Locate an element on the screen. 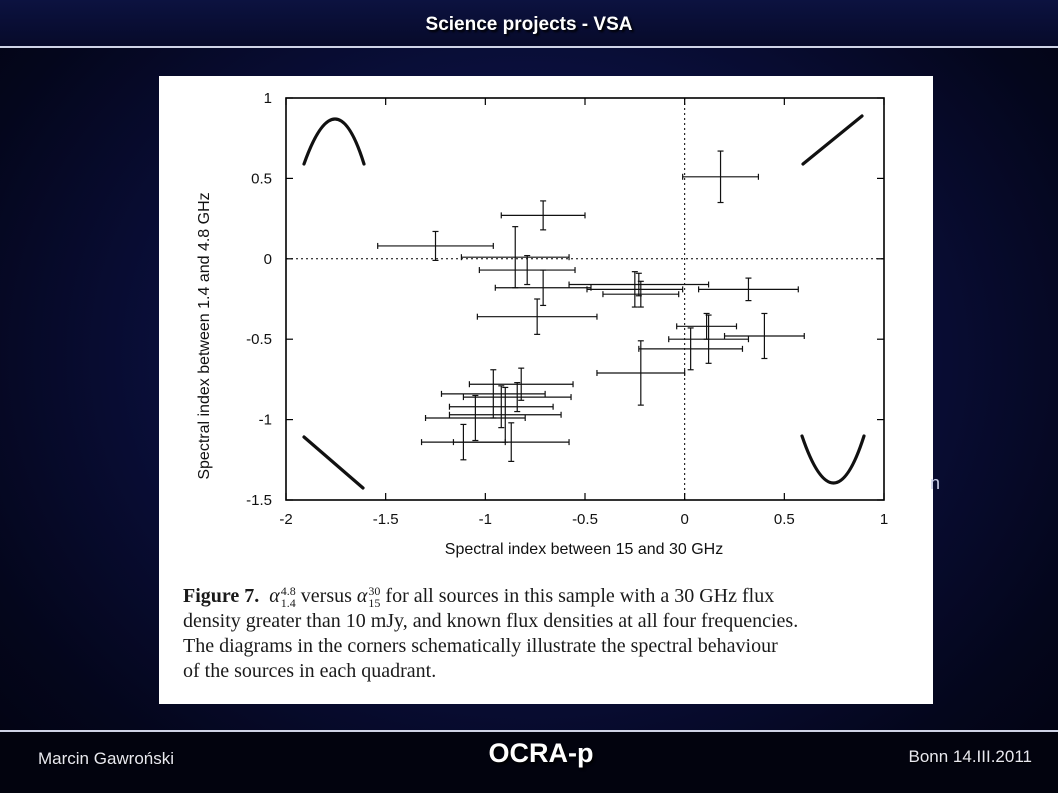 Image resolution: width=1058 pixels, height=793 pixels. x-tick-label: -0.5 is located at coordinates (585, 519).